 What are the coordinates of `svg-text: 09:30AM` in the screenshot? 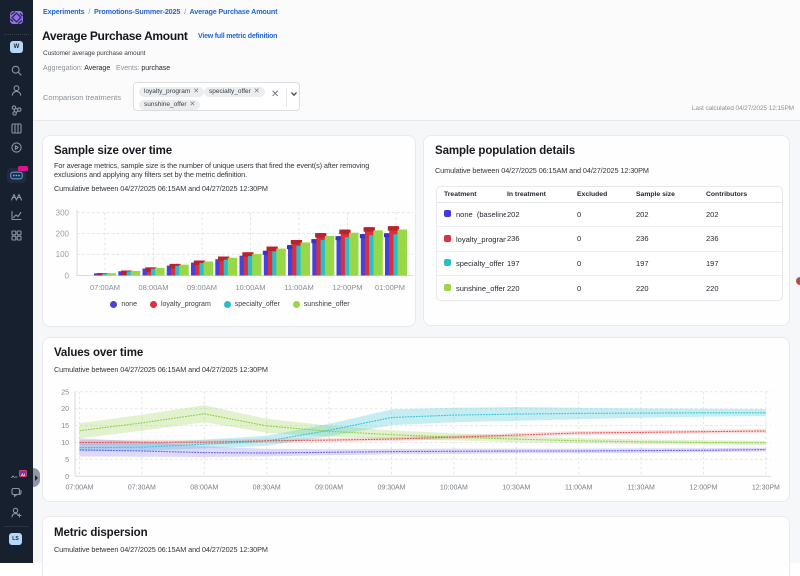 It's located at (391, 487).